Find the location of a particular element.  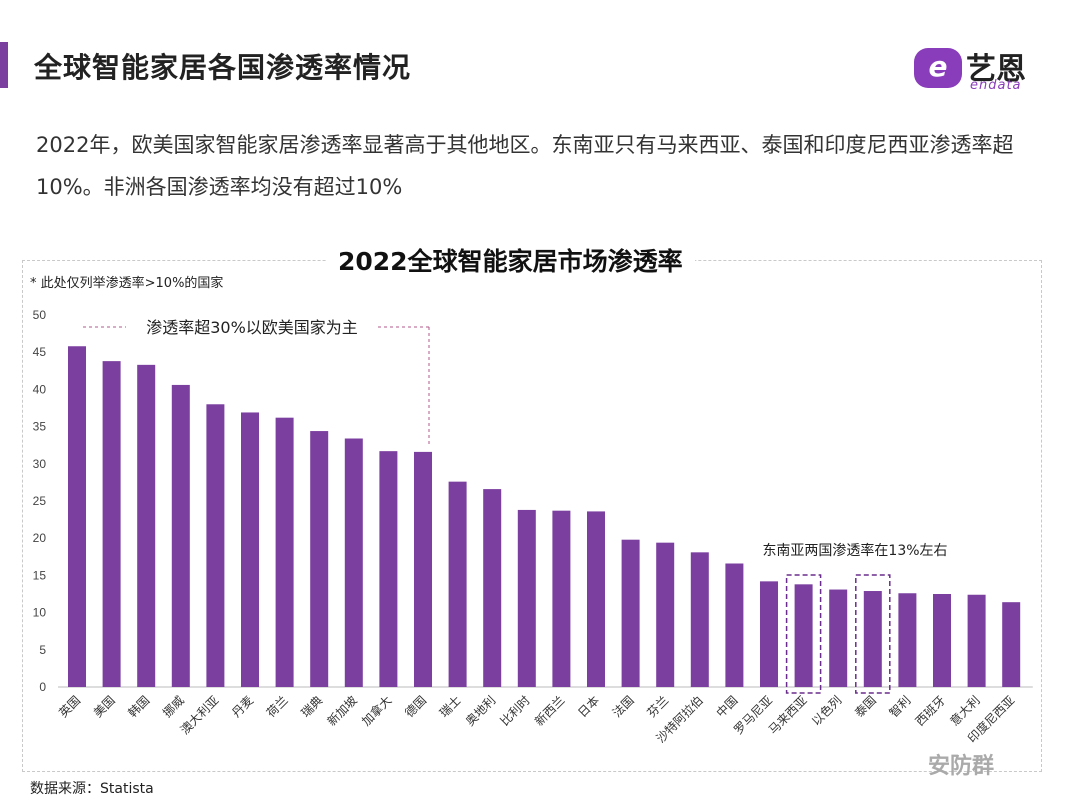

logo-chinese-name: 艺恩 is located at coordinates (996, 69).